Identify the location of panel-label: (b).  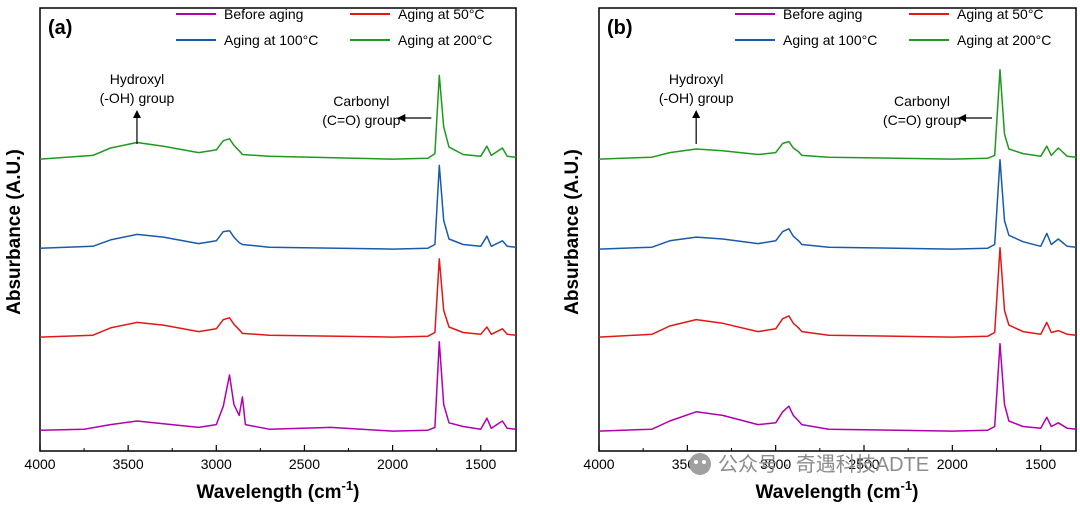
(620, 28).